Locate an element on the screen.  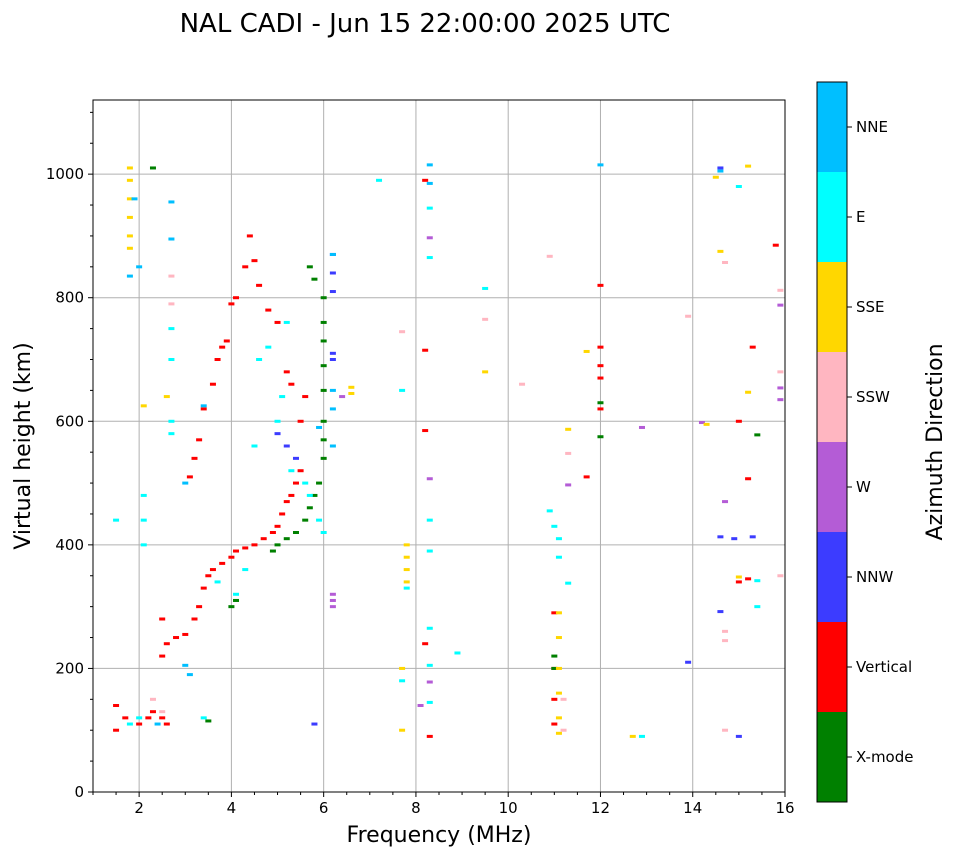
x-tick-label: 2 is located at coordinates (139, 808).